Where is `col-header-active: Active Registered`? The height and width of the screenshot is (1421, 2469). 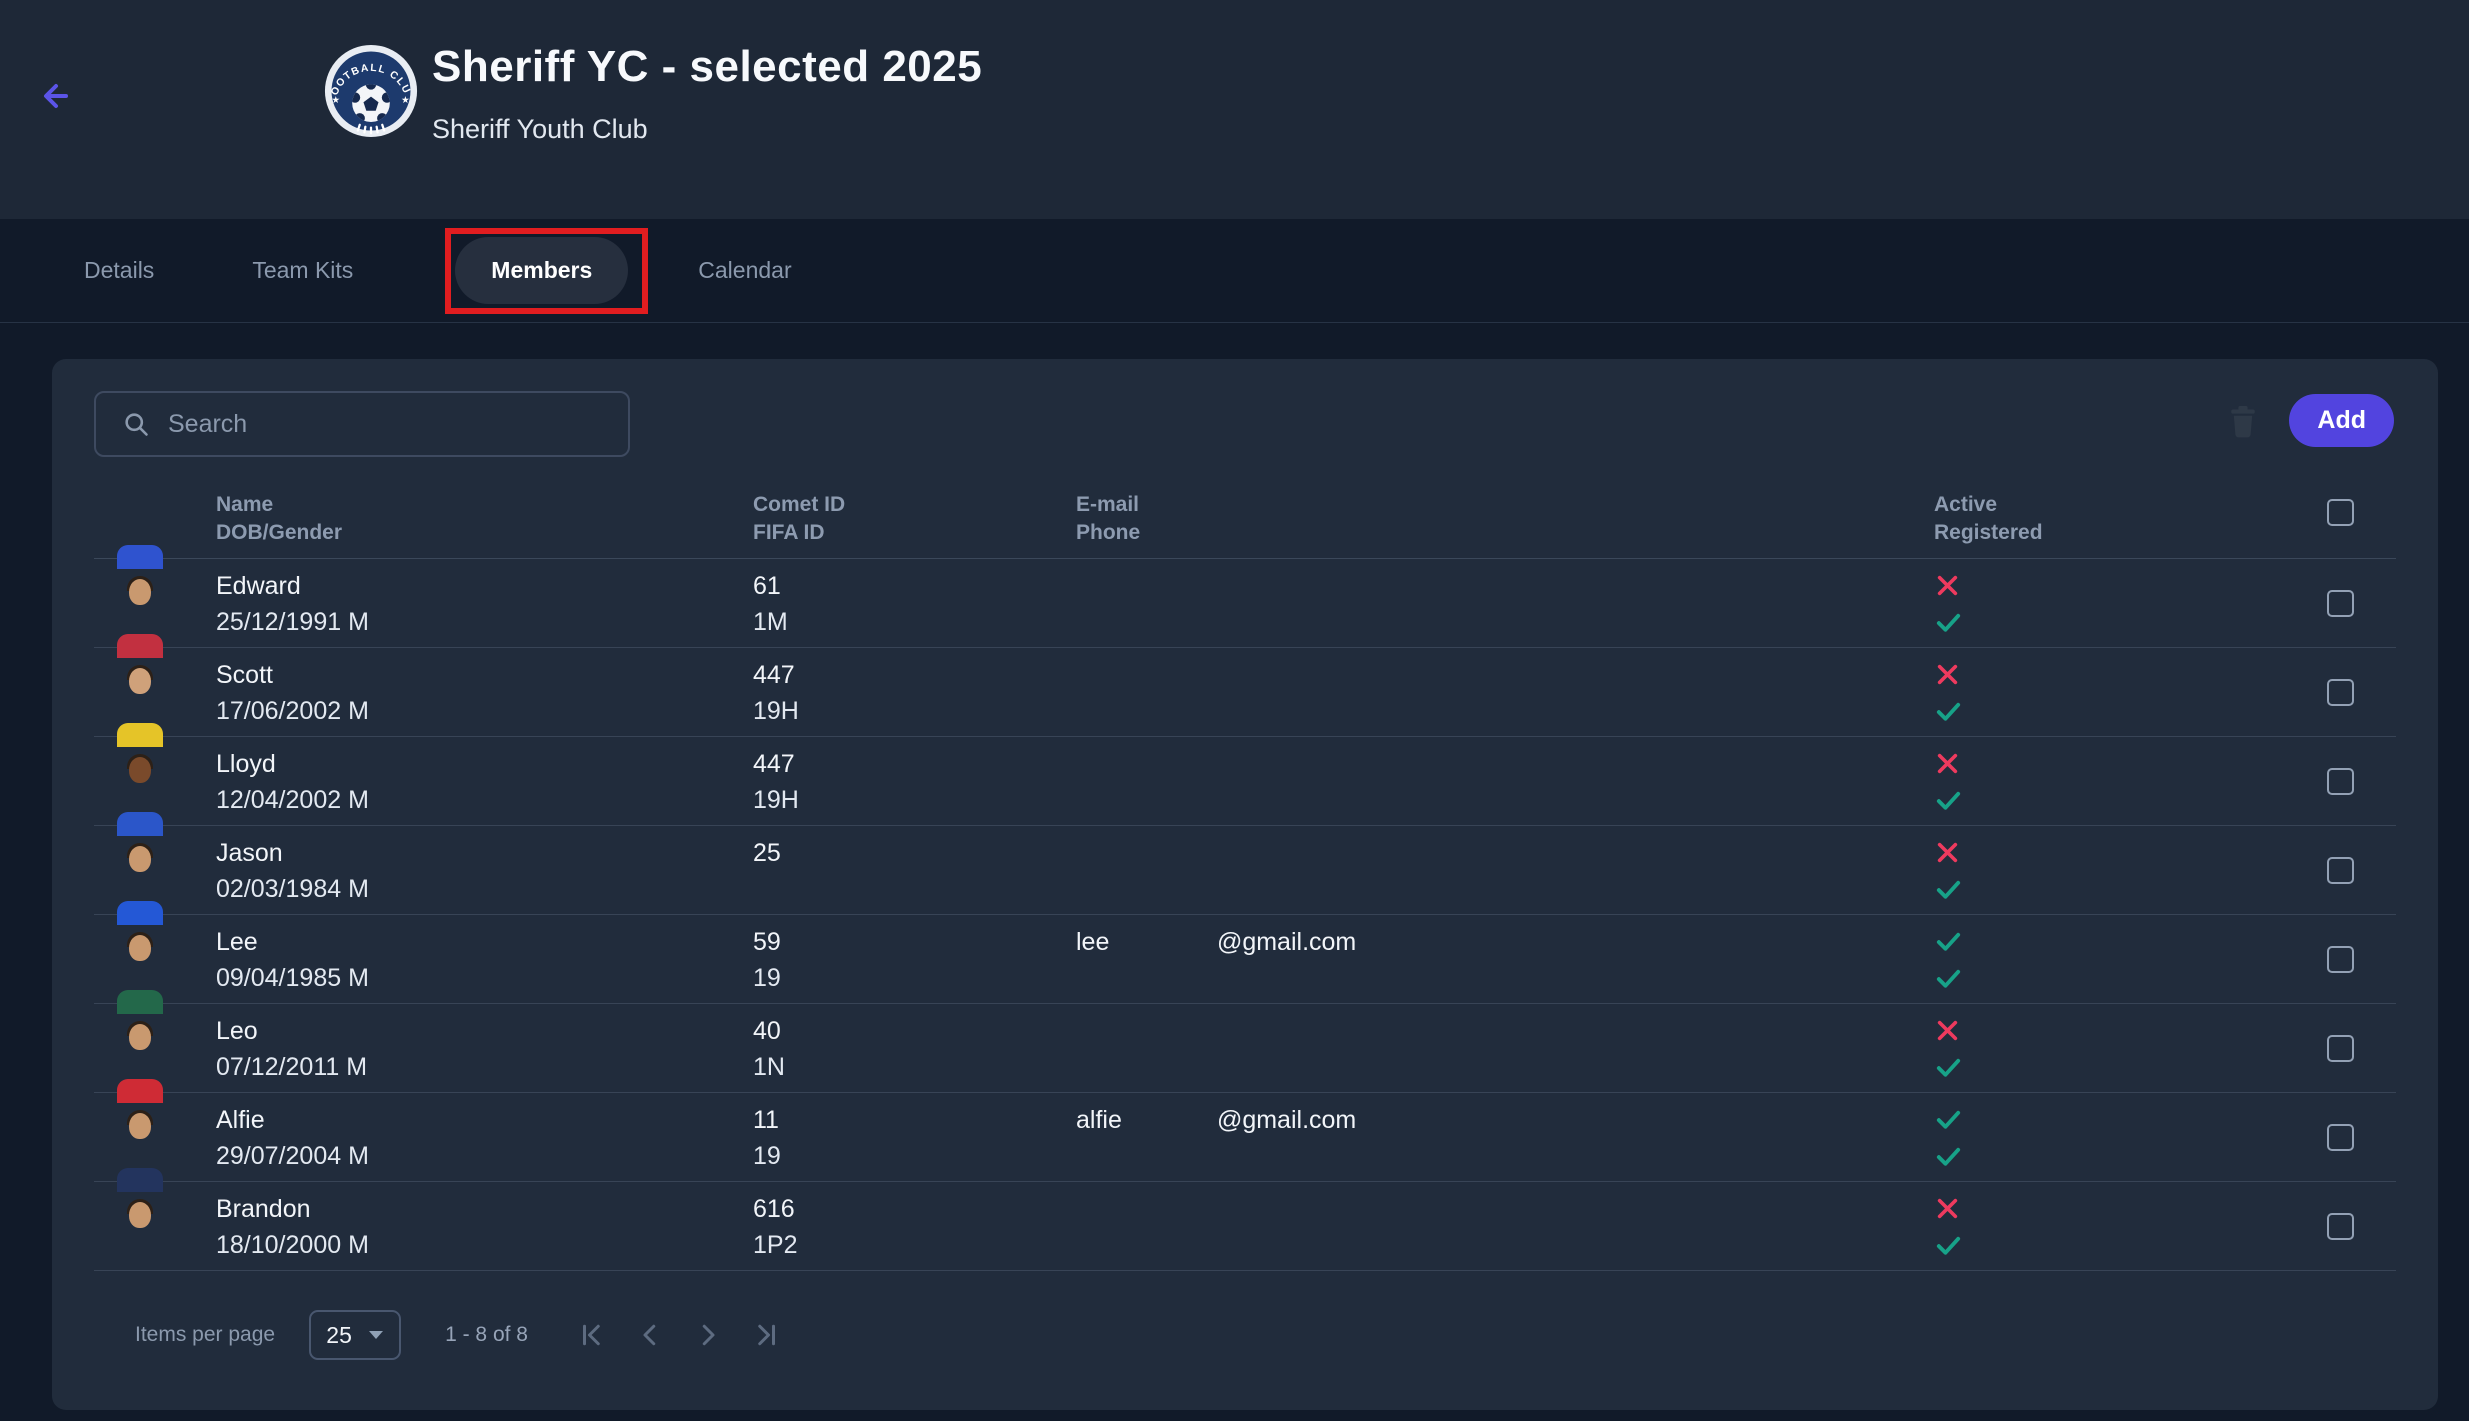 col-header-active: Active Registered is located at coordinates (1988, 518).